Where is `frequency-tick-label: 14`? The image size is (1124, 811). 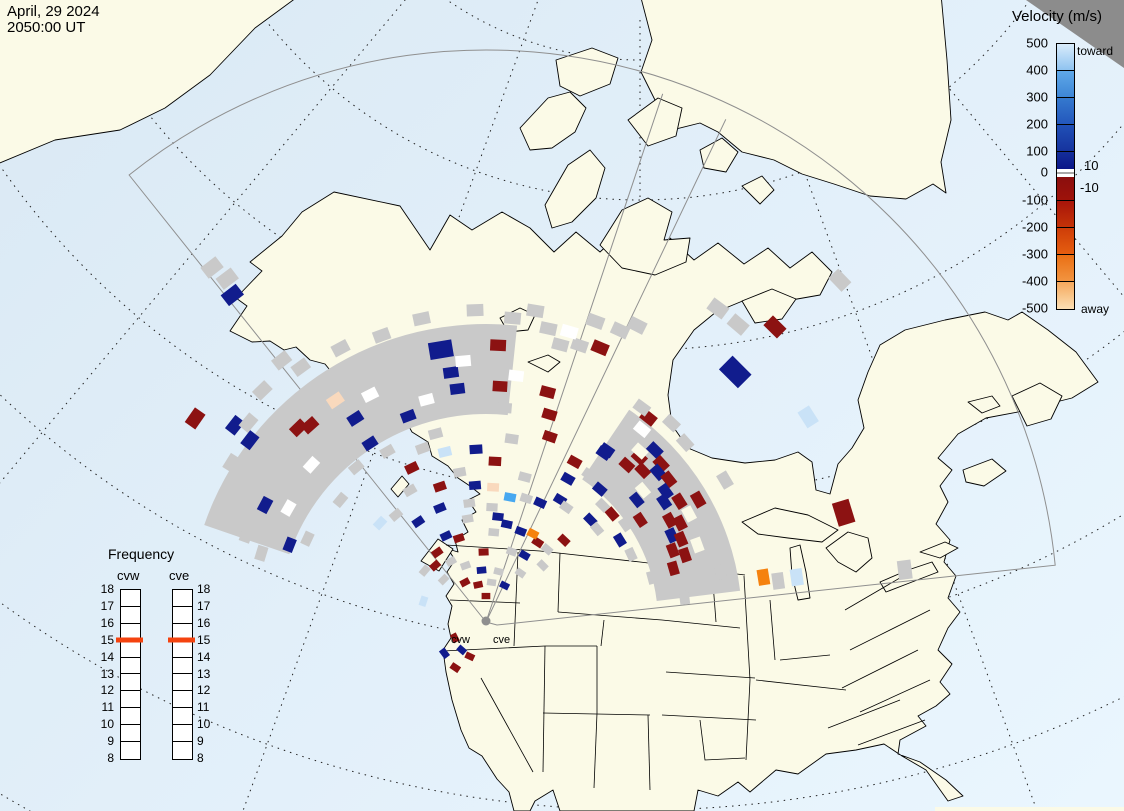 frequency-tick-label: 14 is located at coordinates (204, 656).